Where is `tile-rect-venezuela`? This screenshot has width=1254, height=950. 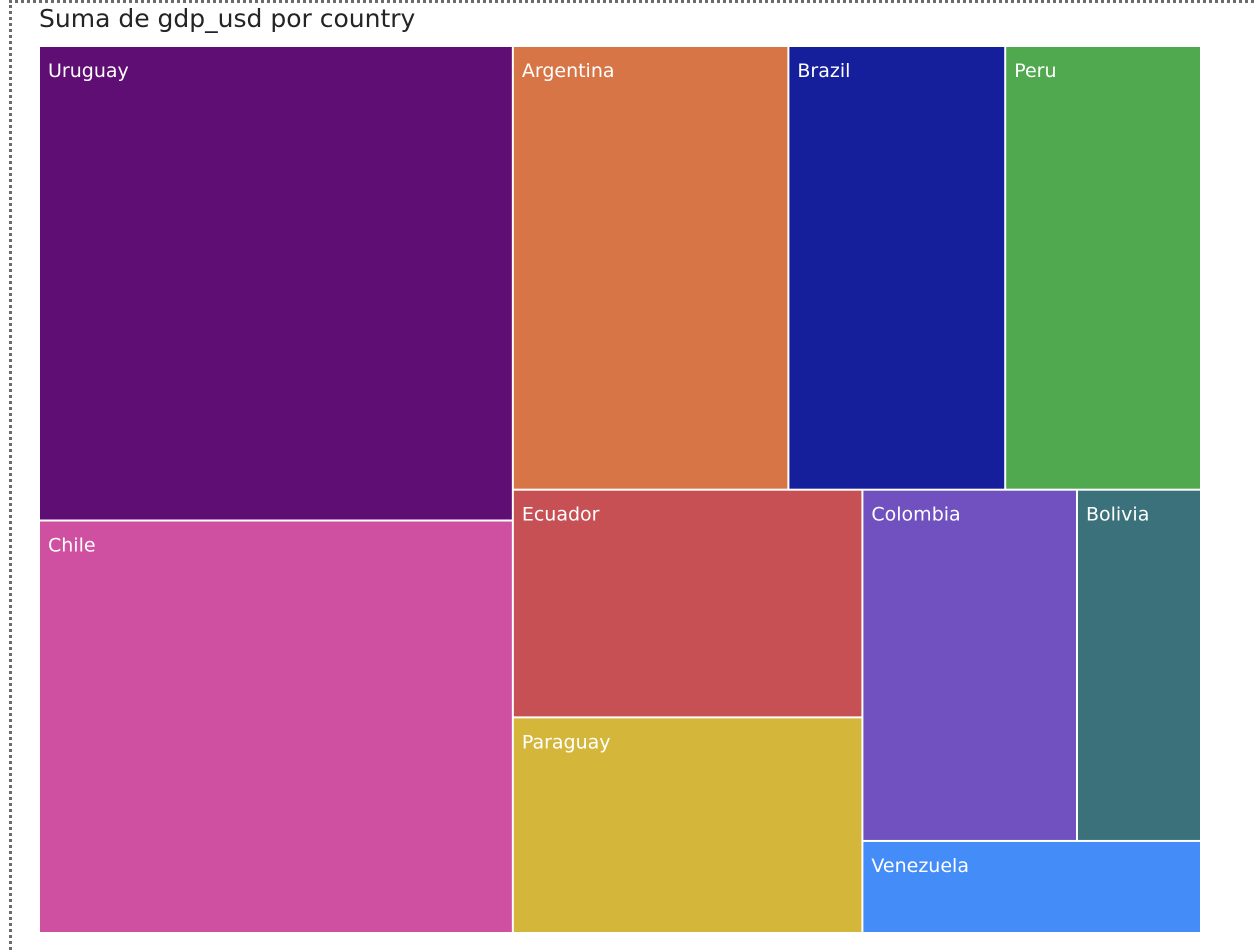 tile-rect-venezuela is located at coordinates (1031, 886).